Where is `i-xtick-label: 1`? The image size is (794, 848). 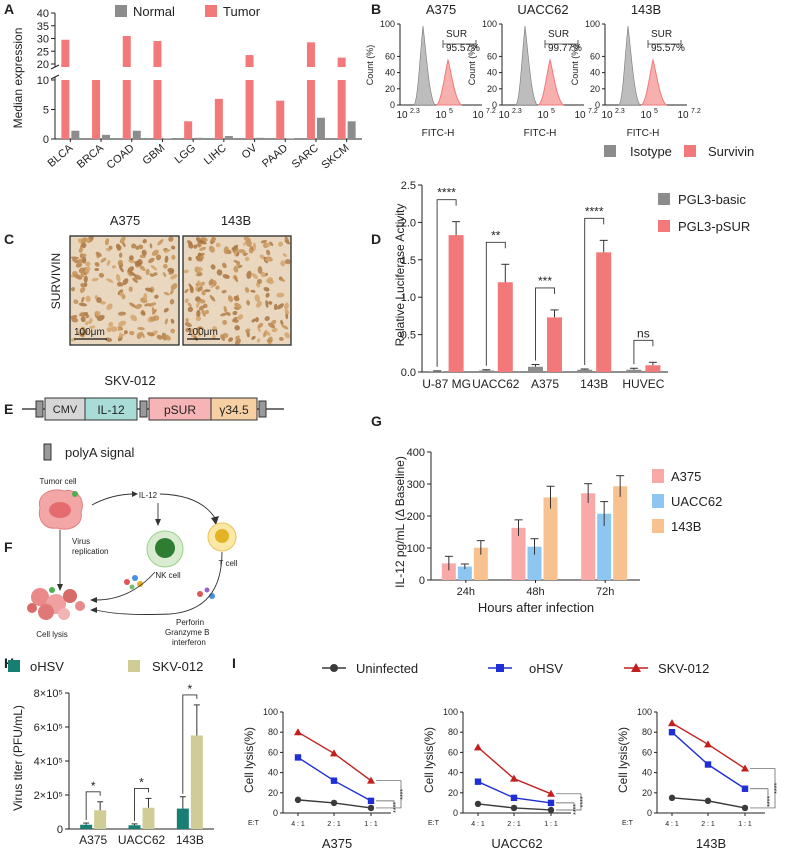 i-xtick-label: 1 is located at coordinates (371, 824).